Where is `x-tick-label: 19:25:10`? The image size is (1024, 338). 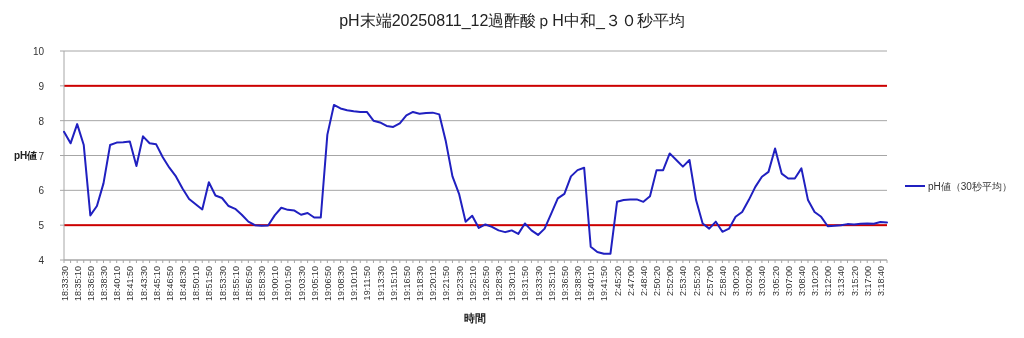
x-tick-label: 19:25:10 is located at coordinates (472, 284).